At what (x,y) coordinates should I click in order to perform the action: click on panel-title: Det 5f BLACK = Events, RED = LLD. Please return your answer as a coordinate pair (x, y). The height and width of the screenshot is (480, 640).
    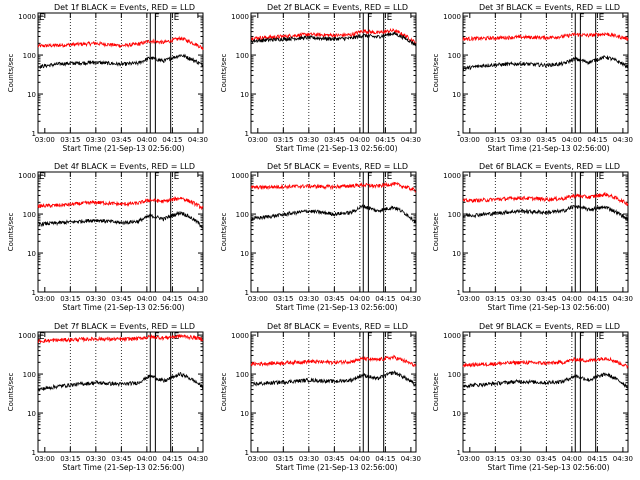
    Looking at the image, I should click on (337, 166).